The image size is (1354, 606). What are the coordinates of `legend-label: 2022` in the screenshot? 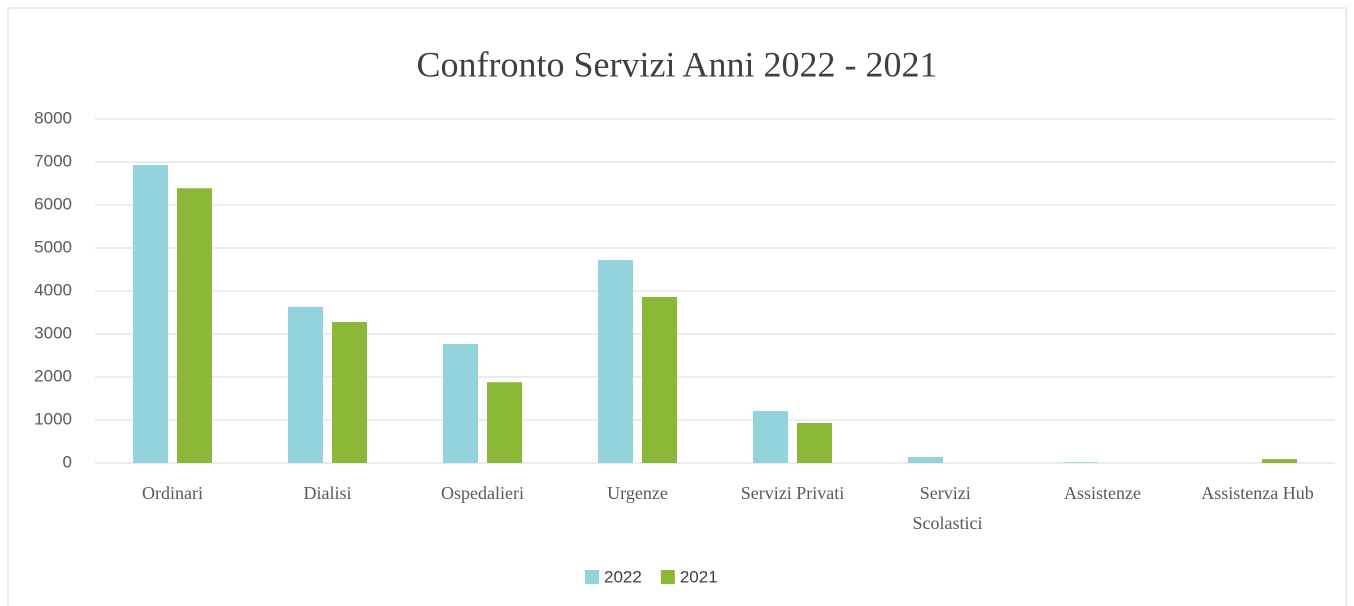 It's located at (623, 576).